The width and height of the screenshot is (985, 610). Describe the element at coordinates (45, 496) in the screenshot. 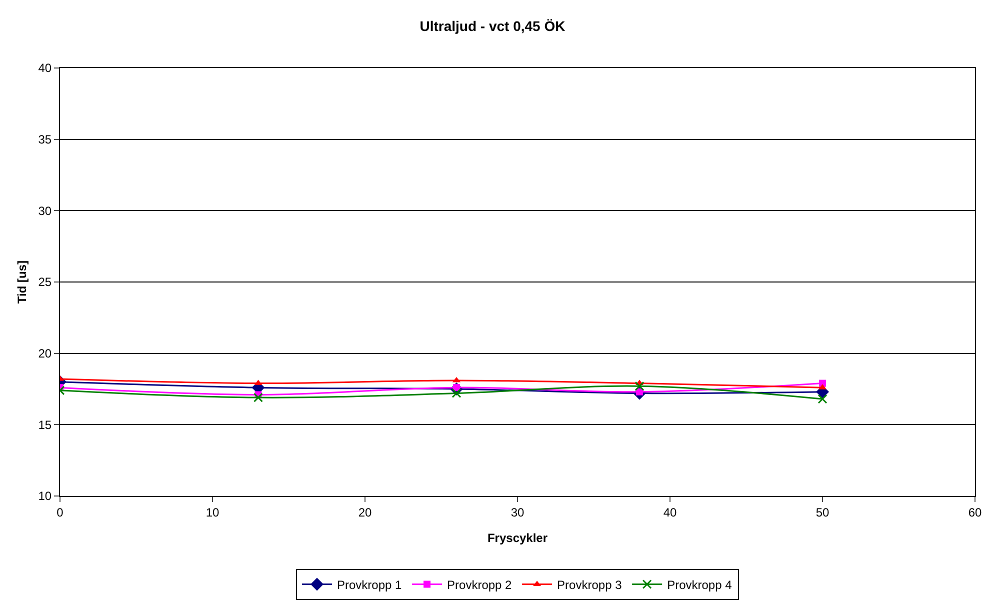

I see `y-tick-label: 10` at that location.